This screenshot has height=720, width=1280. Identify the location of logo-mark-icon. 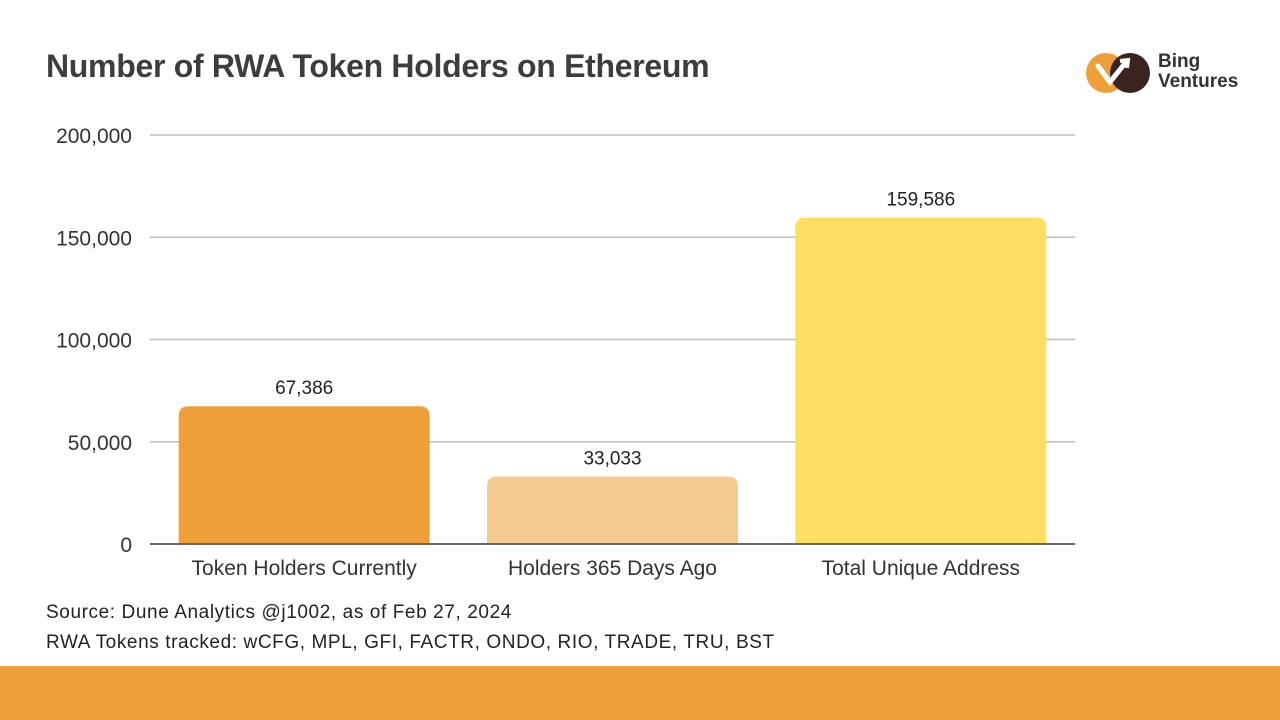
(1118, 73).